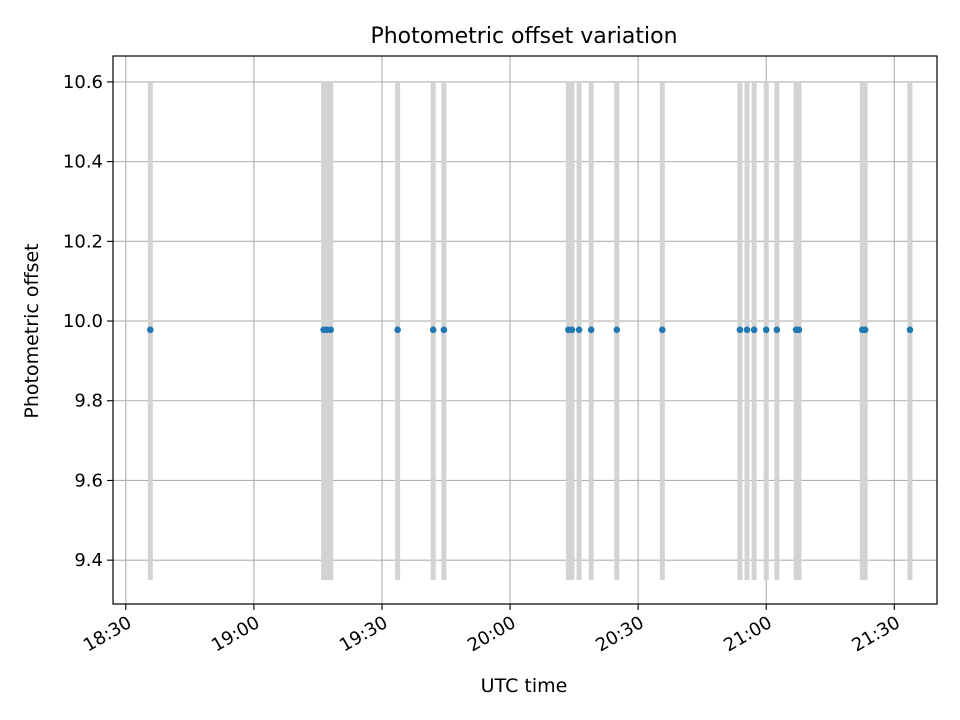 Image resolution: width=960 pixels, height=720 pixels. What do you see at coordinates (530, 330) in the screenshot?
I see `data-points` at bounding box center [530, 330].